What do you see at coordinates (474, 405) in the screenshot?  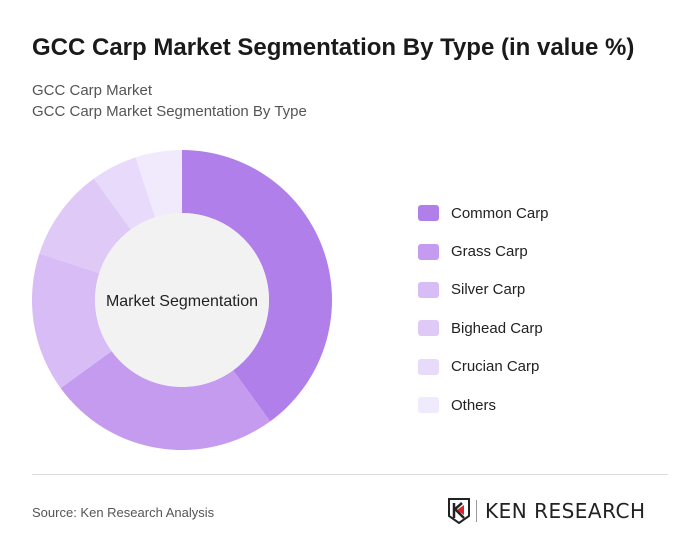 I see `legend-label: Others` at bounding box center [474, 405].